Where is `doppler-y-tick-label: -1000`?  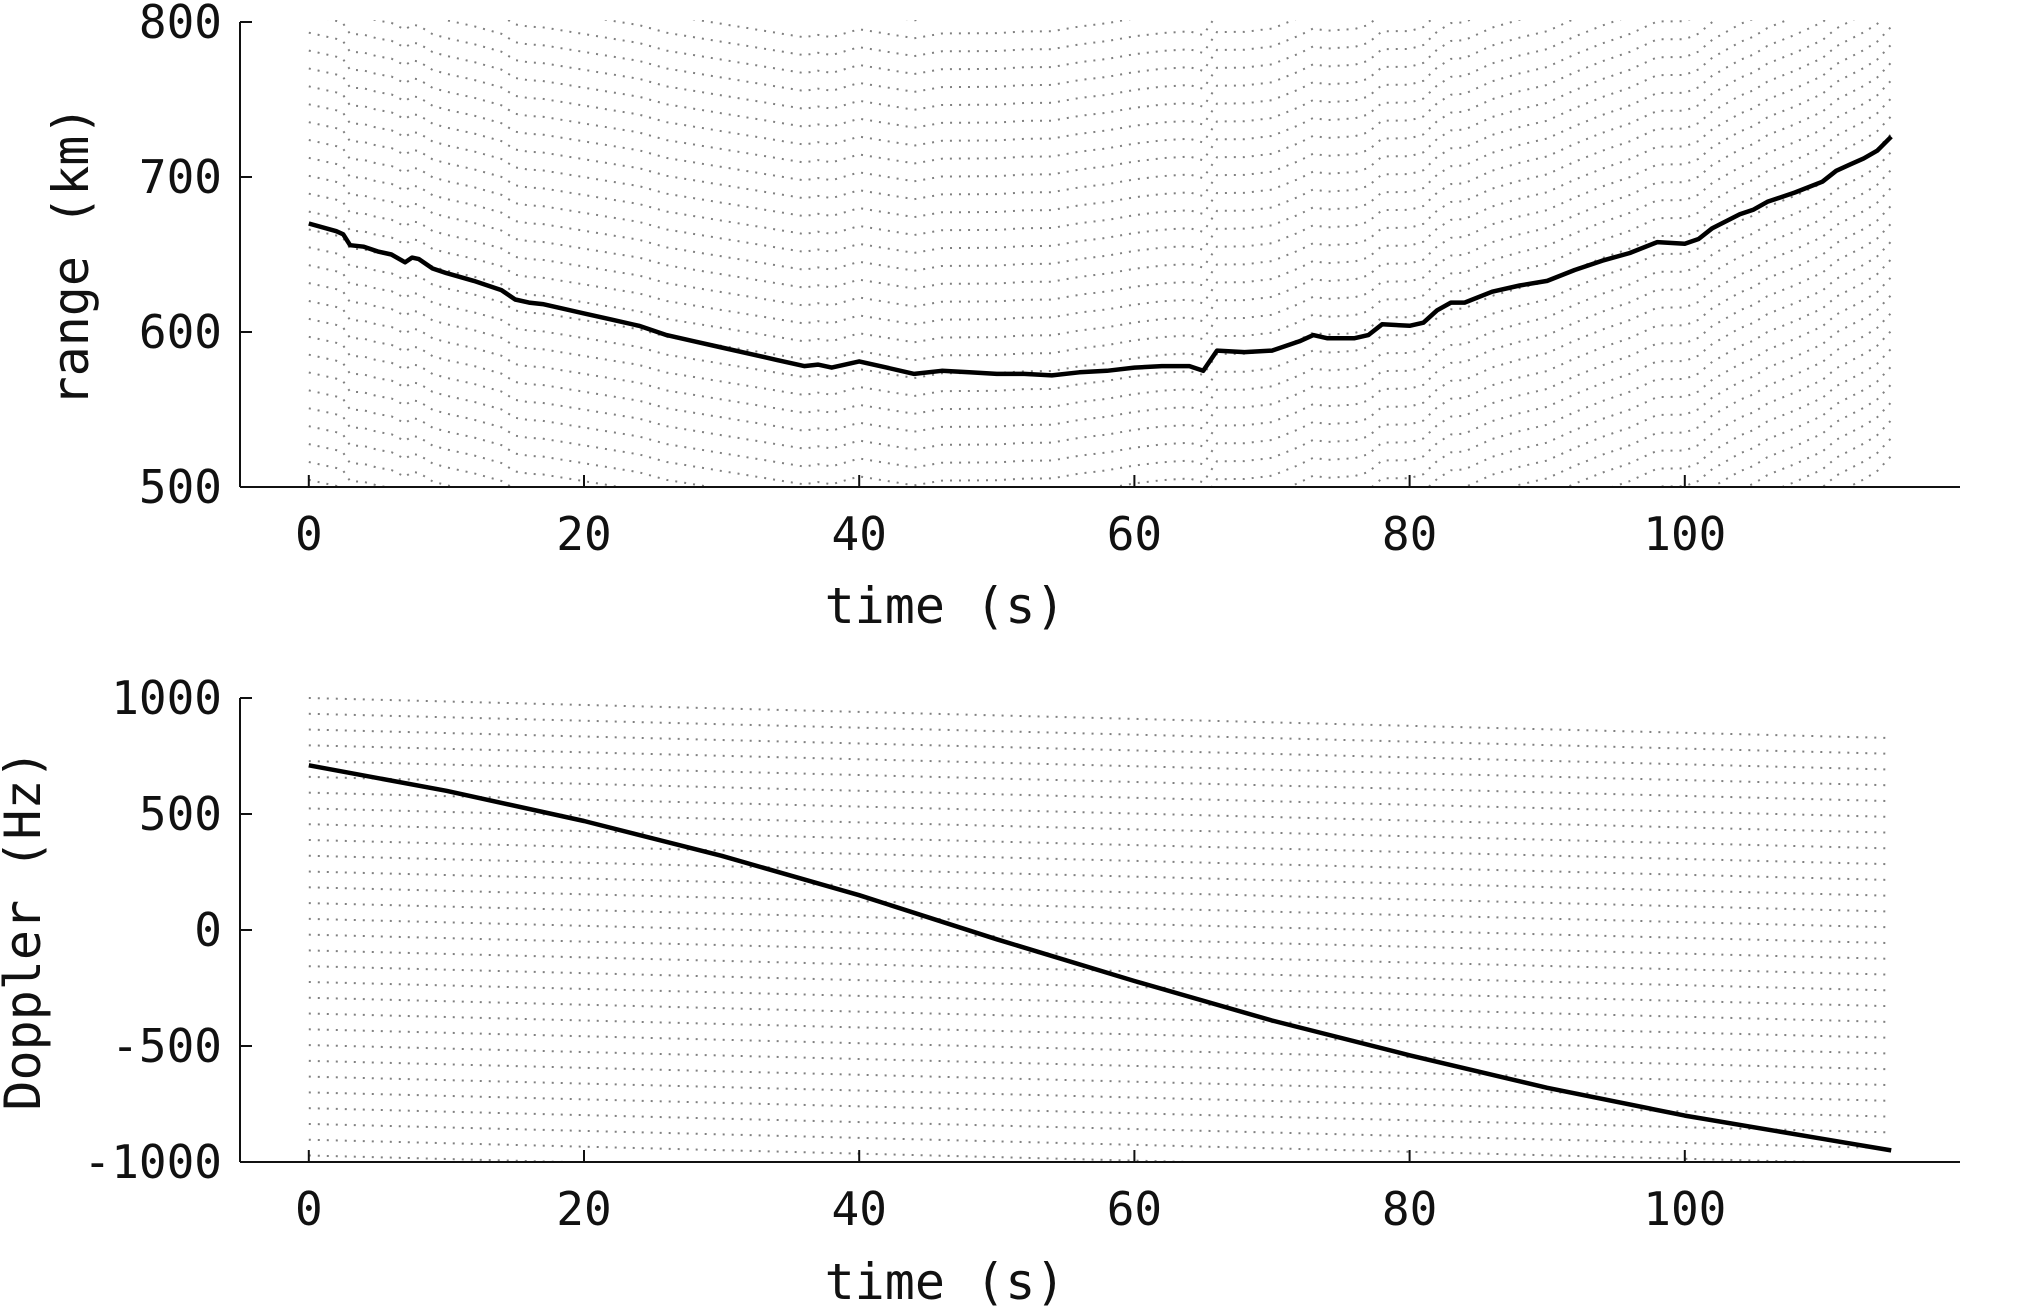
doppler-y-tick-label: -1000 is located at coordinates (153, 1162).